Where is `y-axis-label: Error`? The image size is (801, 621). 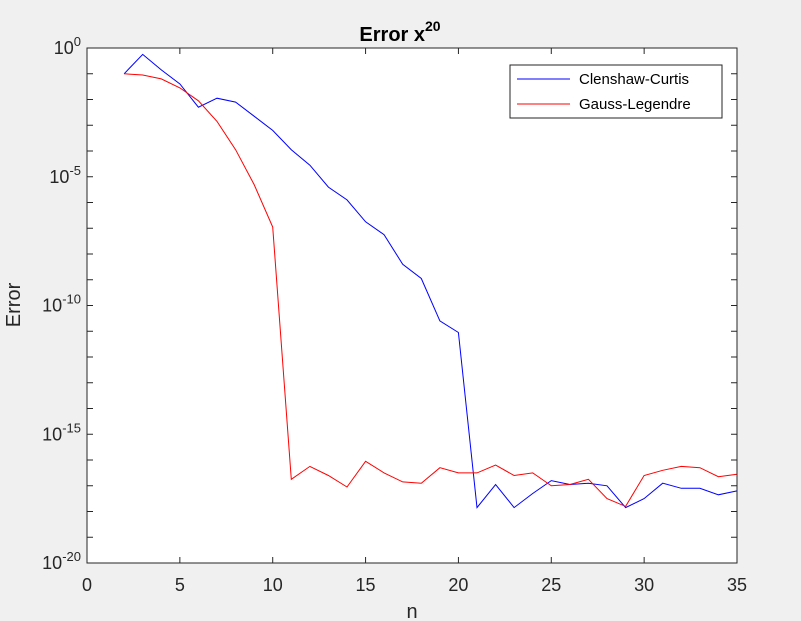
y-axis-label: Error is located at coordinates (14, 304).